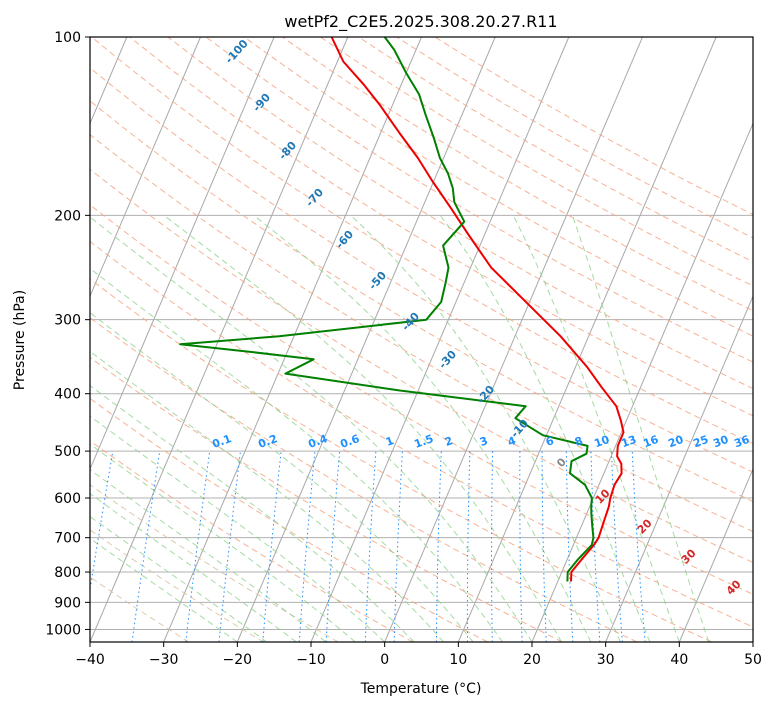  Describe the element at coordinates (628, 441) in the screenshot. I see `mixing-ratio-label: 13` at that location.